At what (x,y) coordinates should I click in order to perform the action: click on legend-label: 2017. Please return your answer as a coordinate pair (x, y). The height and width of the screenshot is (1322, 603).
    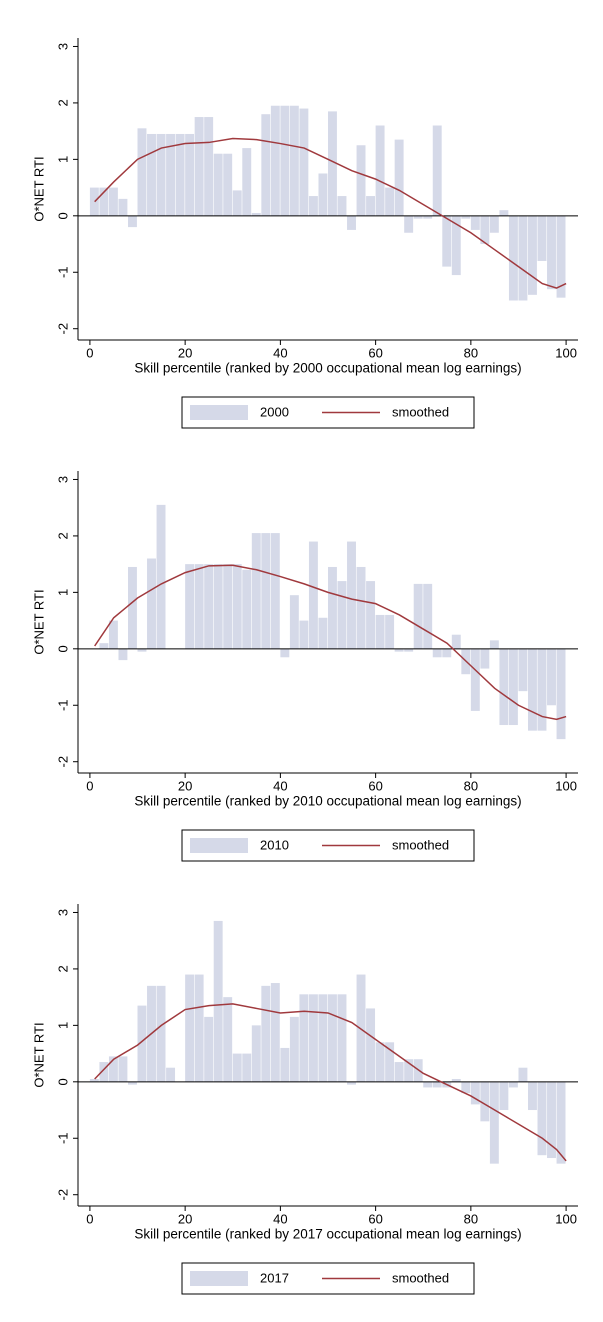
    Looking at the image, I should click on (274, 1277).